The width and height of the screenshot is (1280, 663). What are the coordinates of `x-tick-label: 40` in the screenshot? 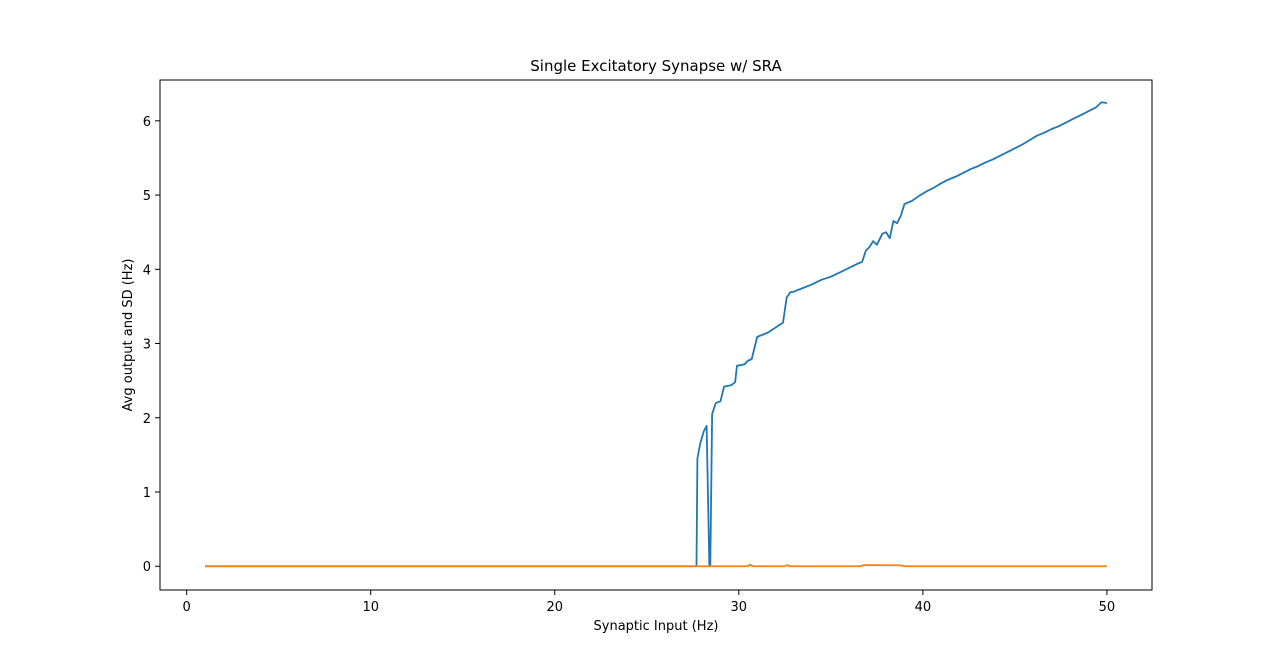 It's located at (923, 607).